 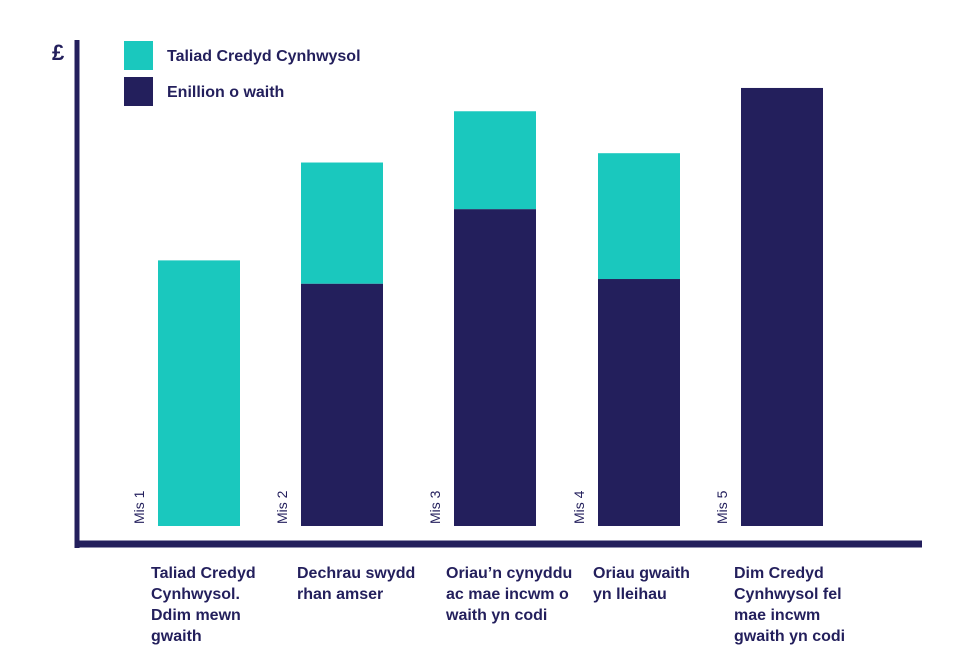 I want to click on category-caption-line: Cynhwysol., so click(x=195, y=594).